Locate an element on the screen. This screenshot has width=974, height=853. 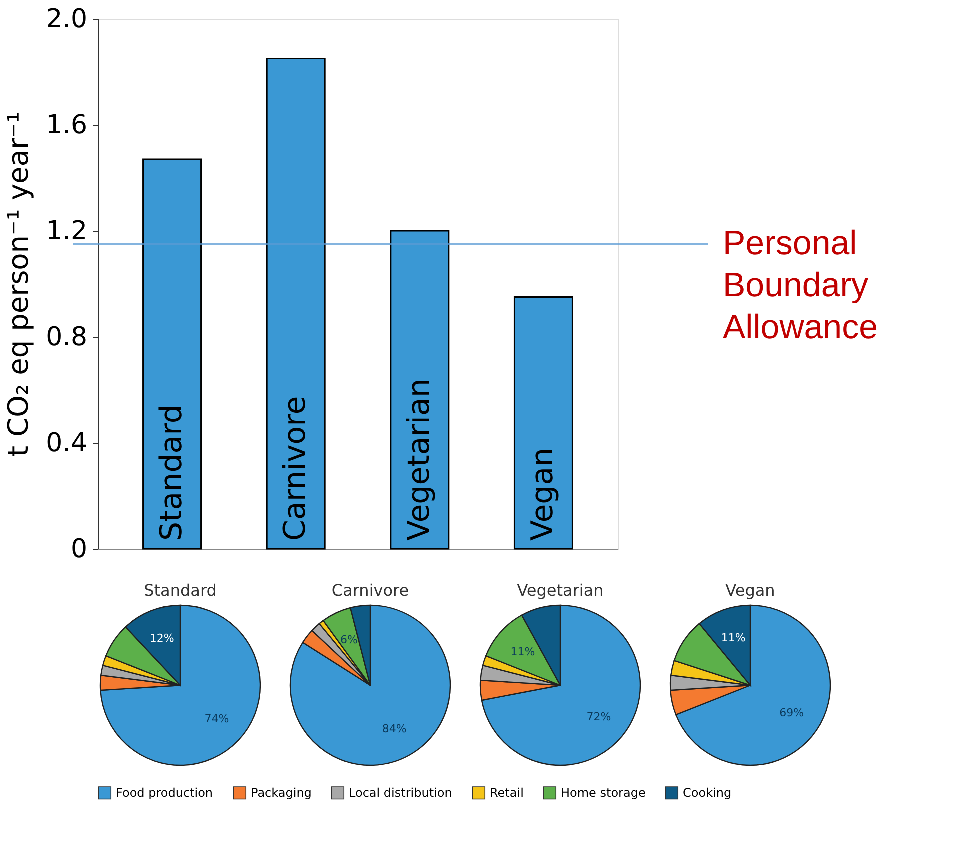
slice-label: Standard is located at coordinates (180, 590).